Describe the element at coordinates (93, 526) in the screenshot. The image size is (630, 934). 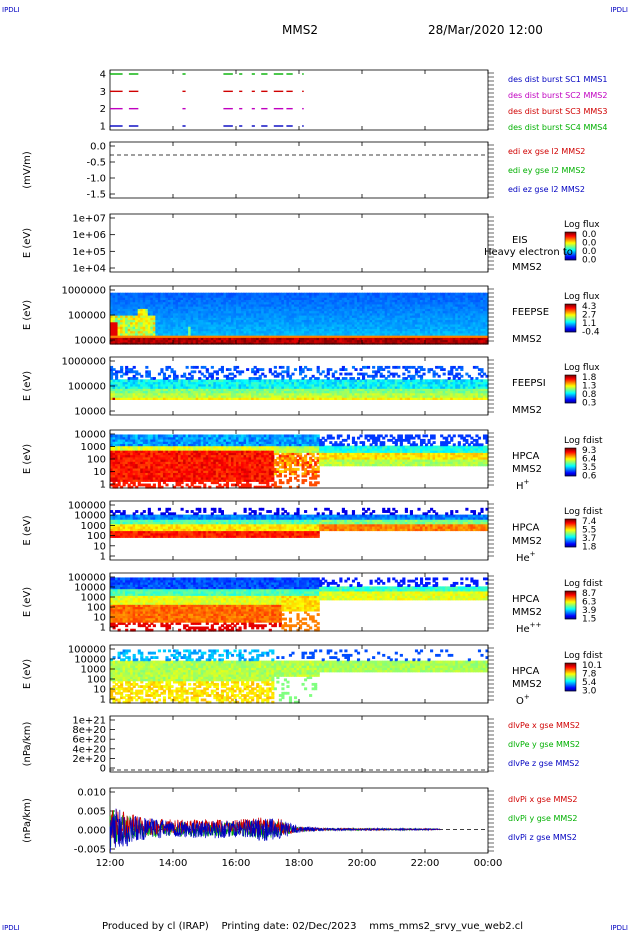
I see `ytick-7-2: 1000` at that location.